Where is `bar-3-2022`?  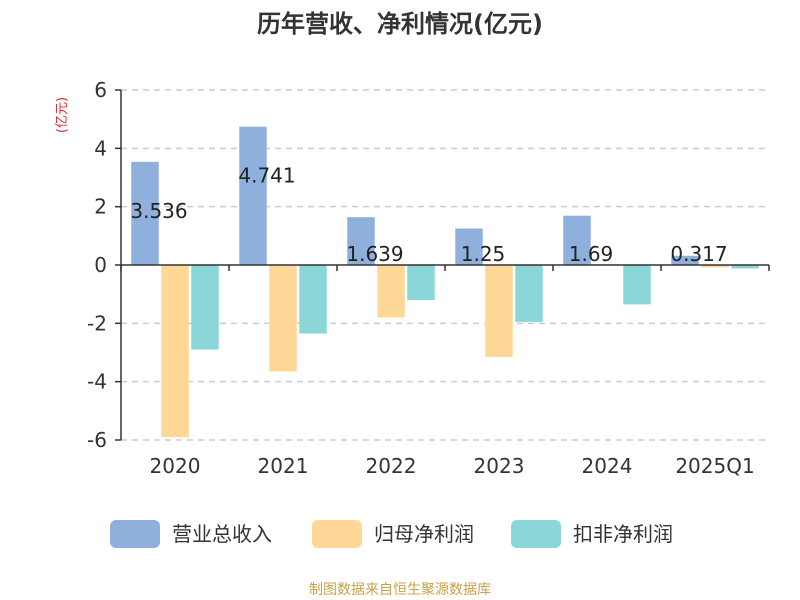 bar-3-2022 is located at coordinates (421, 282).